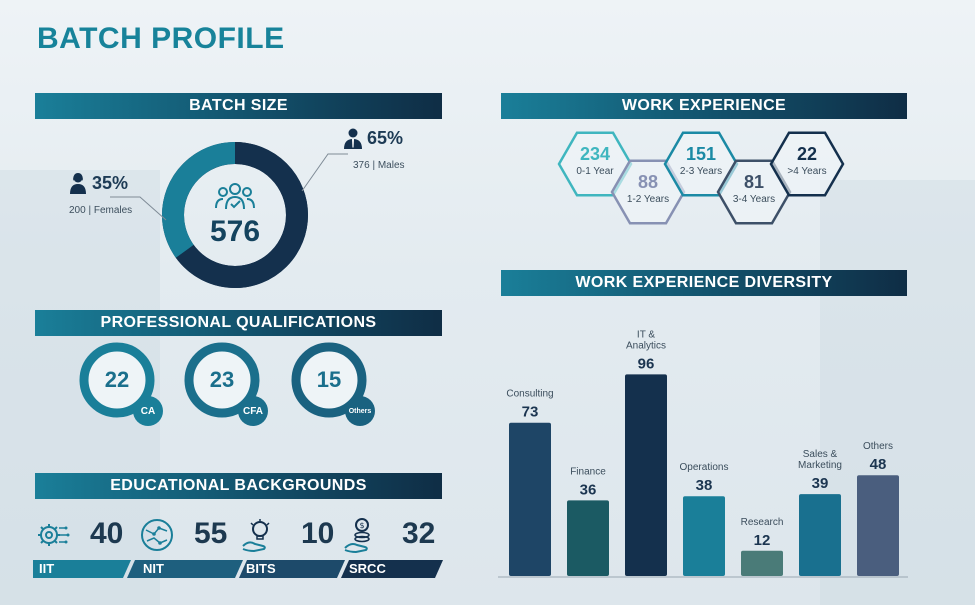 The width and height of the screenshot is (975, 605). What do you see at coordinates (820, 454) in the screenshot?
I see `bar-category-label: Sales &` at bounding box center [820, 454].